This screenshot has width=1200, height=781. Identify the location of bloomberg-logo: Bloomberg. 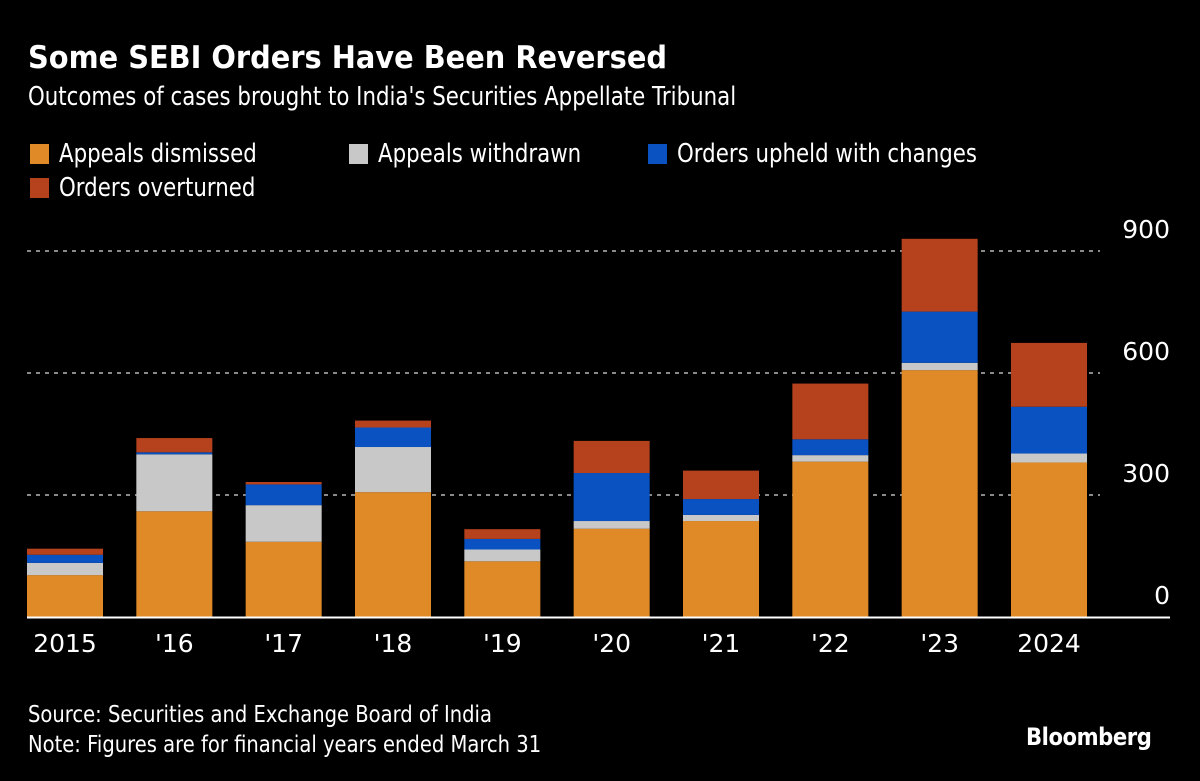
(1089, 737).